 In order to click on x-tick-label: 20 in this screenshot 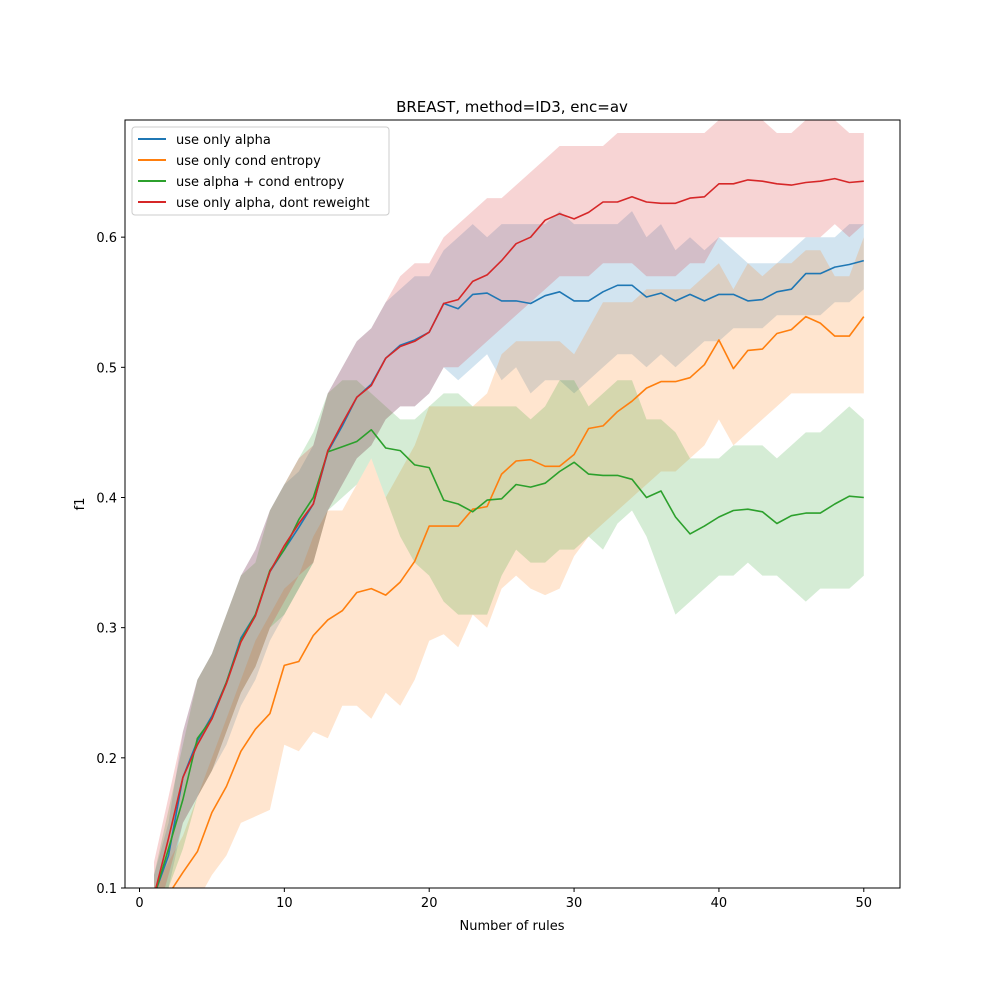, I will do `click(429, 903)`.